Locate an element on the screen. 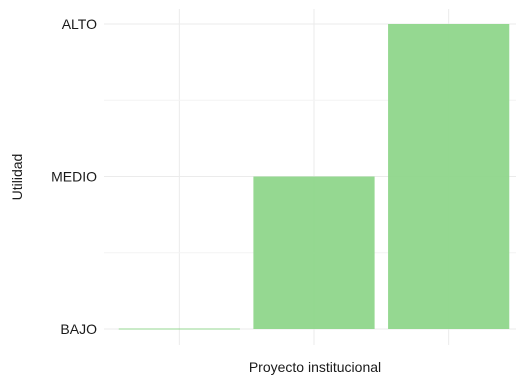 The height and width of the screenshot is (377, 521). x-axis-title: Proyecto institucional is located at coordinates (315, 367).